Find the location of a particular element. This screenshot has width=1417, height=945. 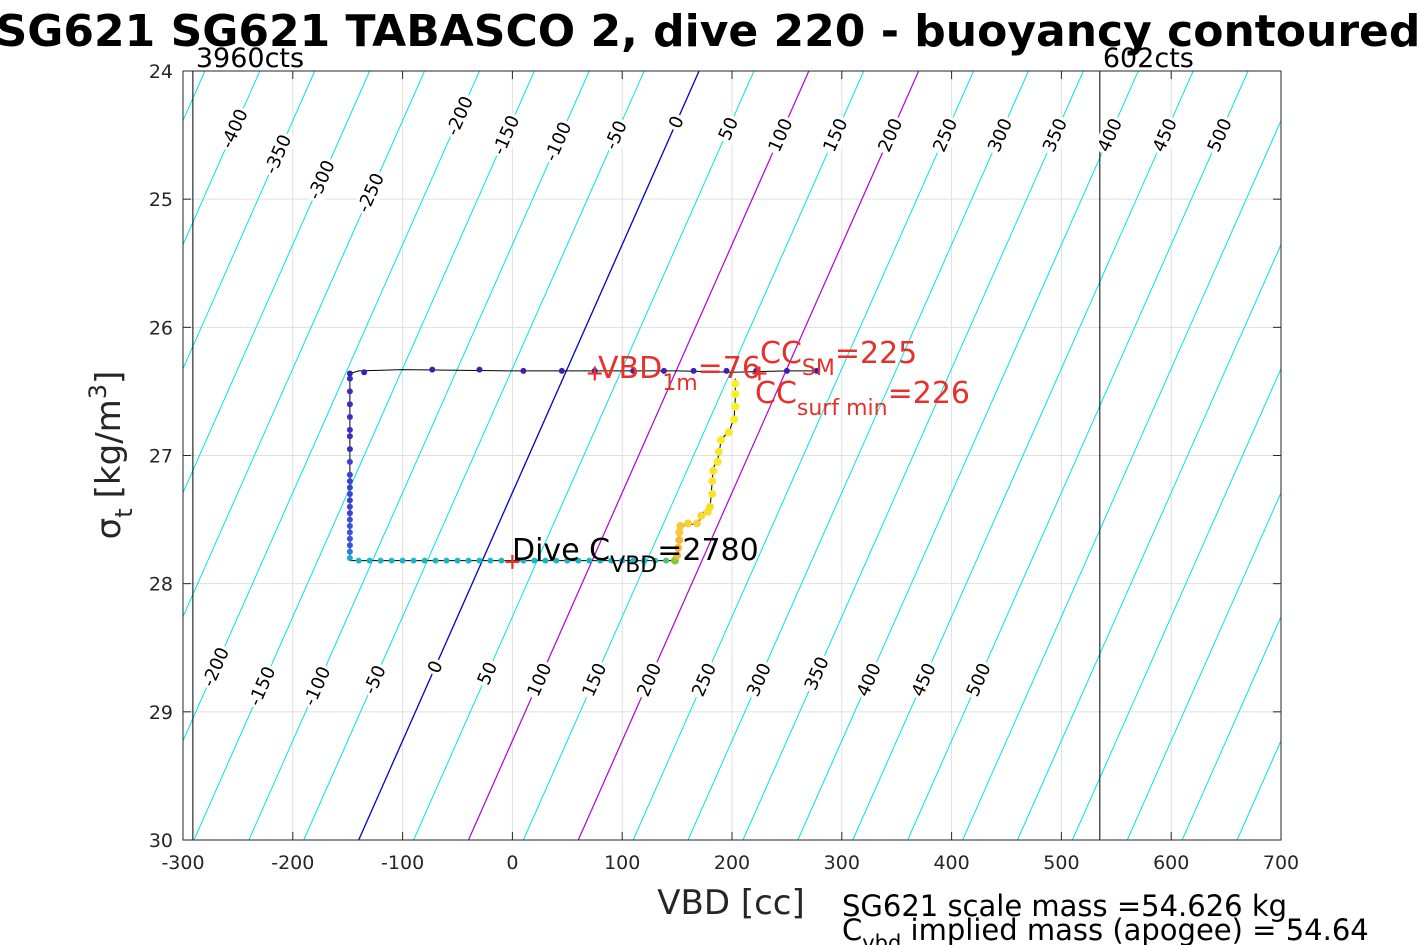

annotation-vbd-1m: VBD1m=76 is located at coordinates (679, 373).